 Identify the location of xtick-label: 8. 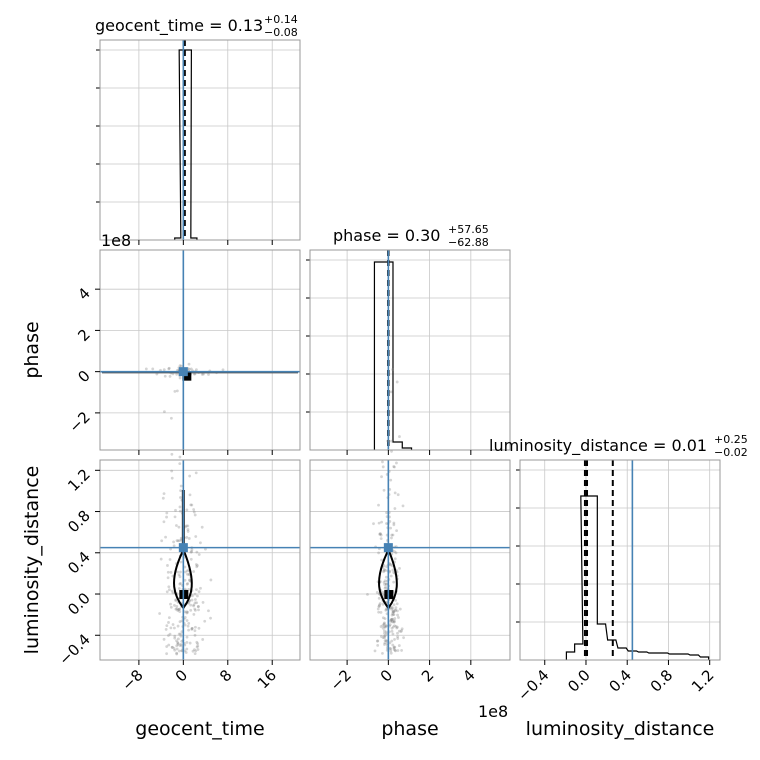
(225, 675).